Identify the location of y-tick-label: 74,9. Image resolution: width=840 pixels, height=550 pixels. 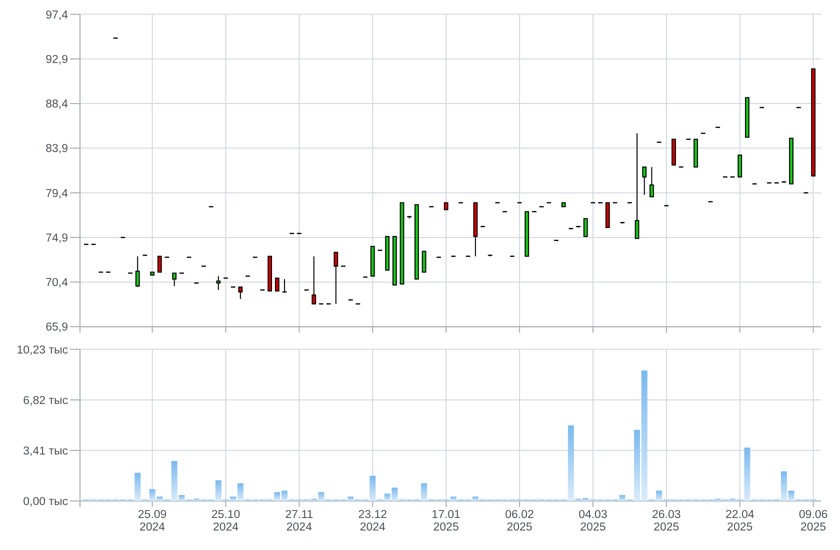
(57, 238).